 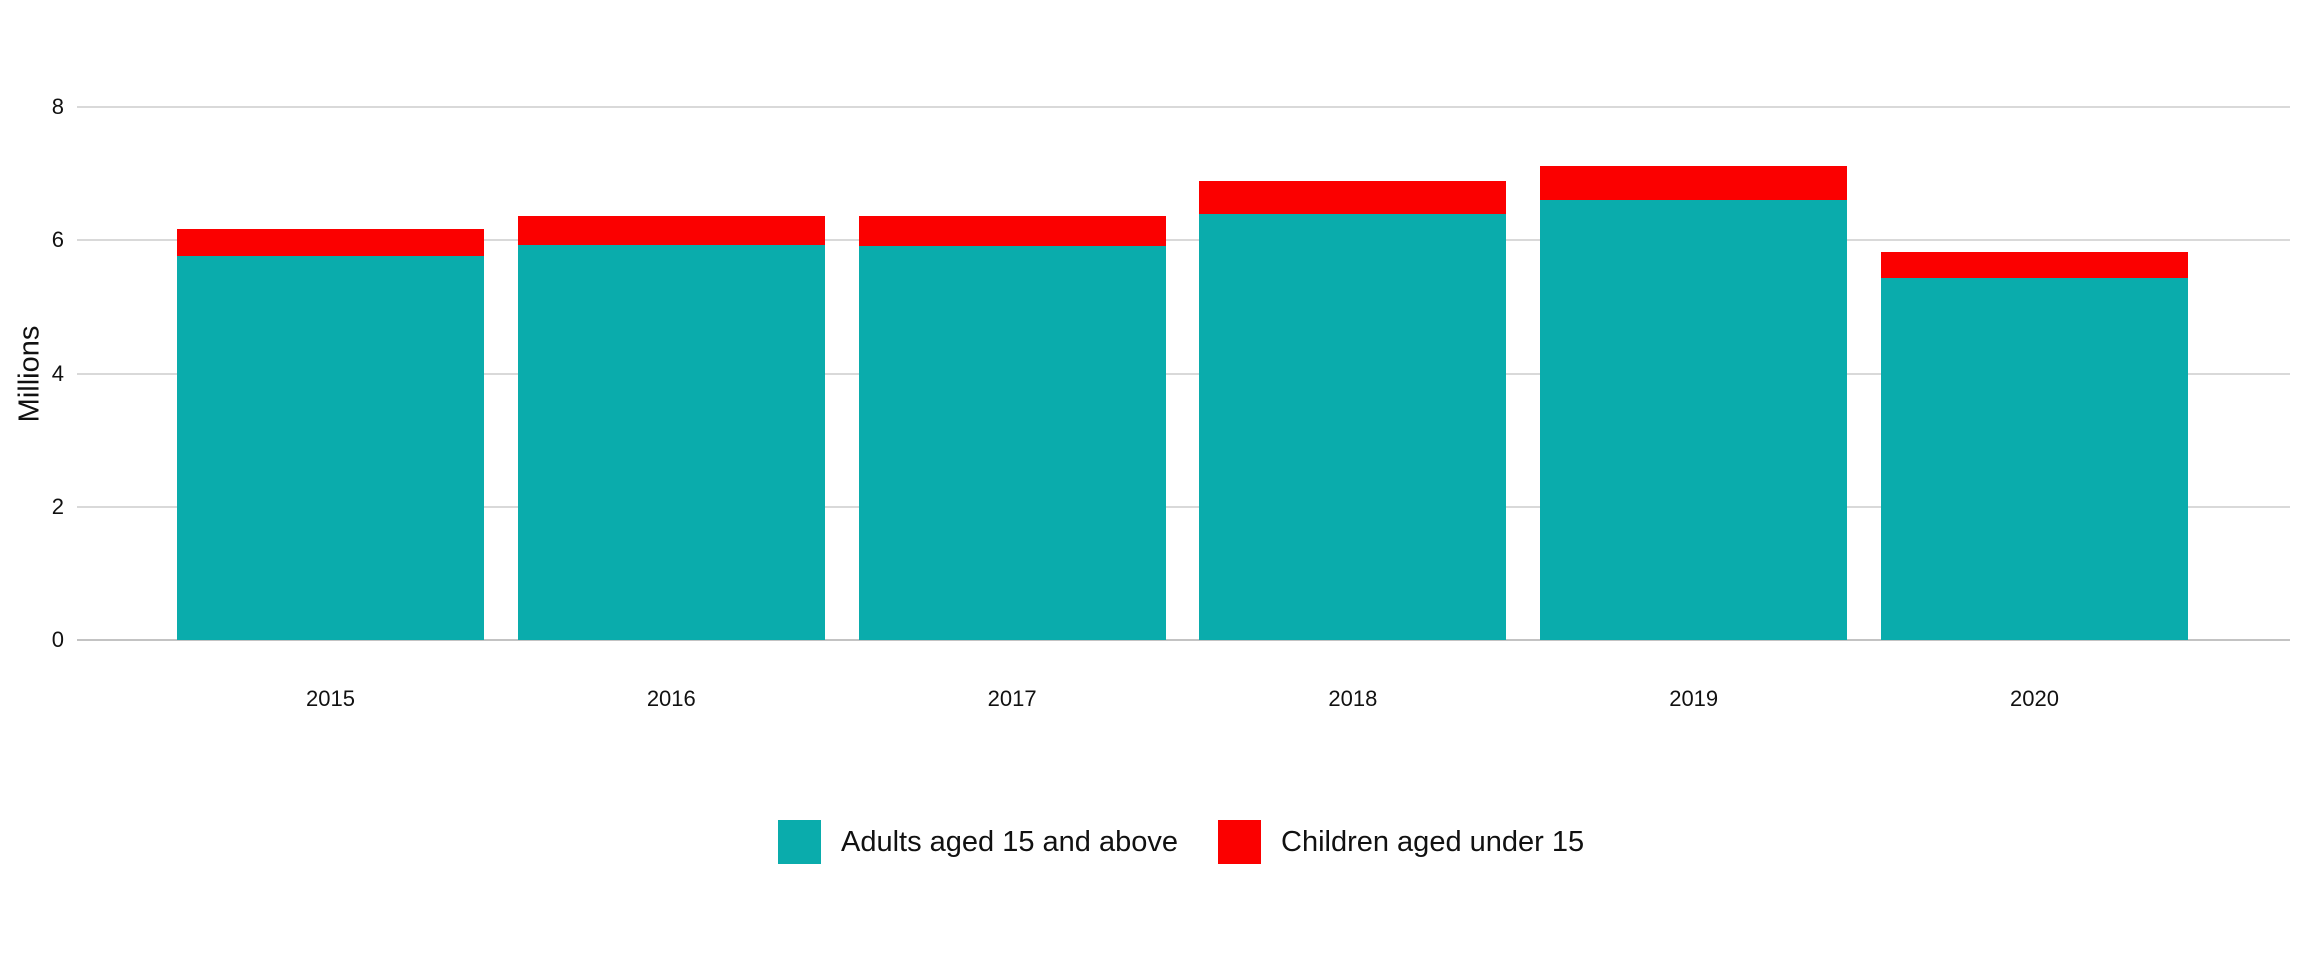 I want to click on x-tick-label-2015: 2015, so click(x=330, y=698).